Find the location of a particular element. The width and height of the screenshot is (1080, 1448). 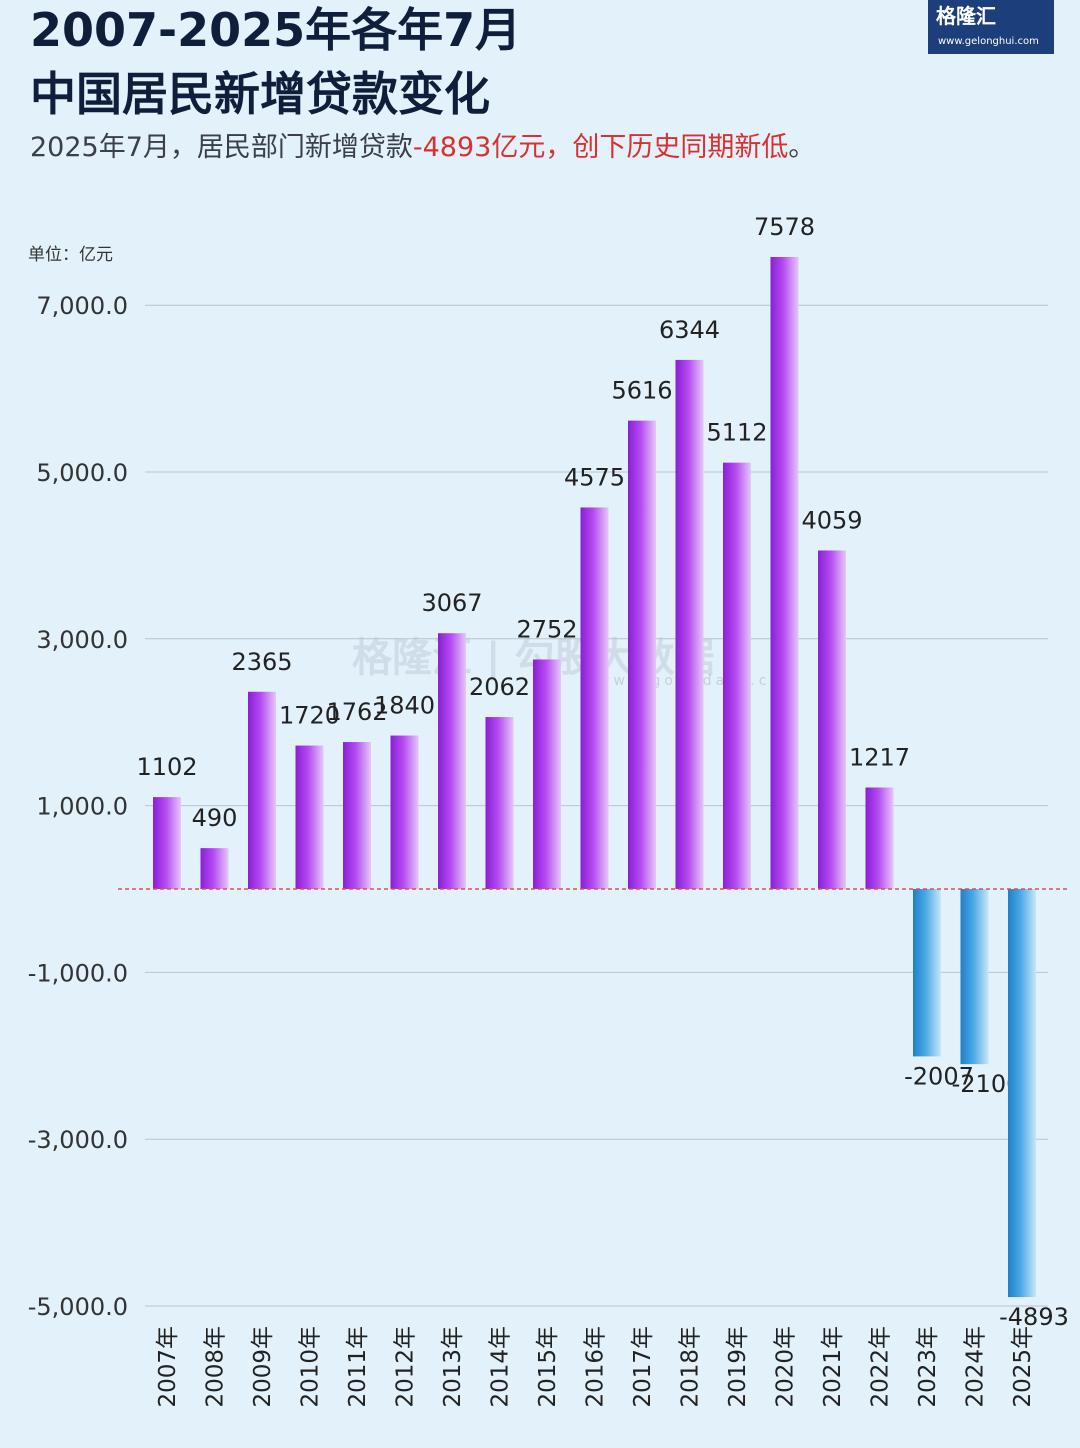

chart-title-line2: 中国居民新增贷款变化 is located at coordinates (260, 94).